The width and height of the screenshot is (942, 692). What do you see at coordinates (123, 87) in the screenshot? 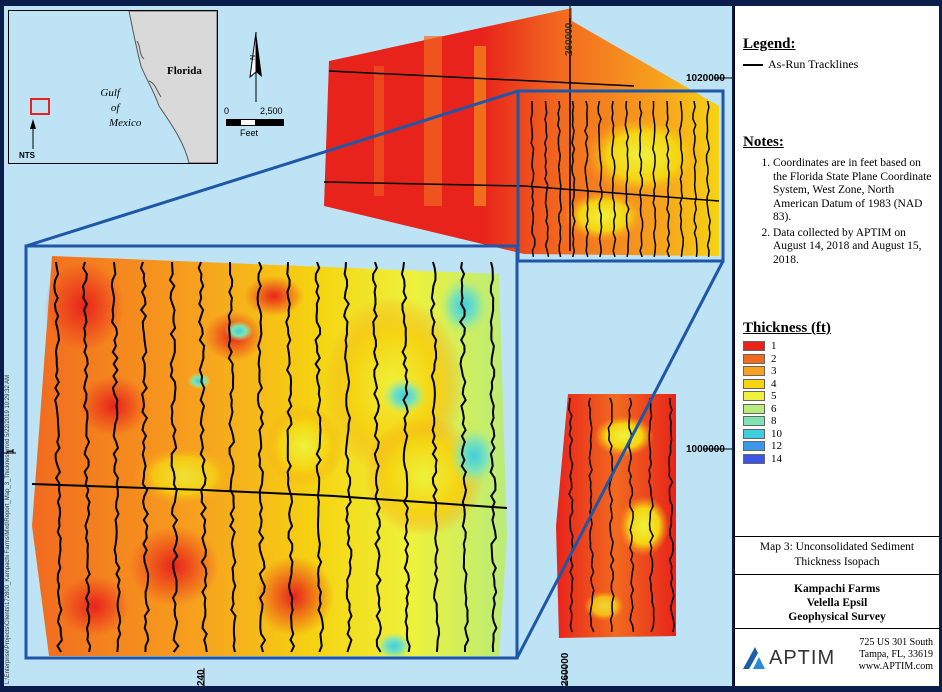
I see `inset-svg` at bounding box center [123, 87].